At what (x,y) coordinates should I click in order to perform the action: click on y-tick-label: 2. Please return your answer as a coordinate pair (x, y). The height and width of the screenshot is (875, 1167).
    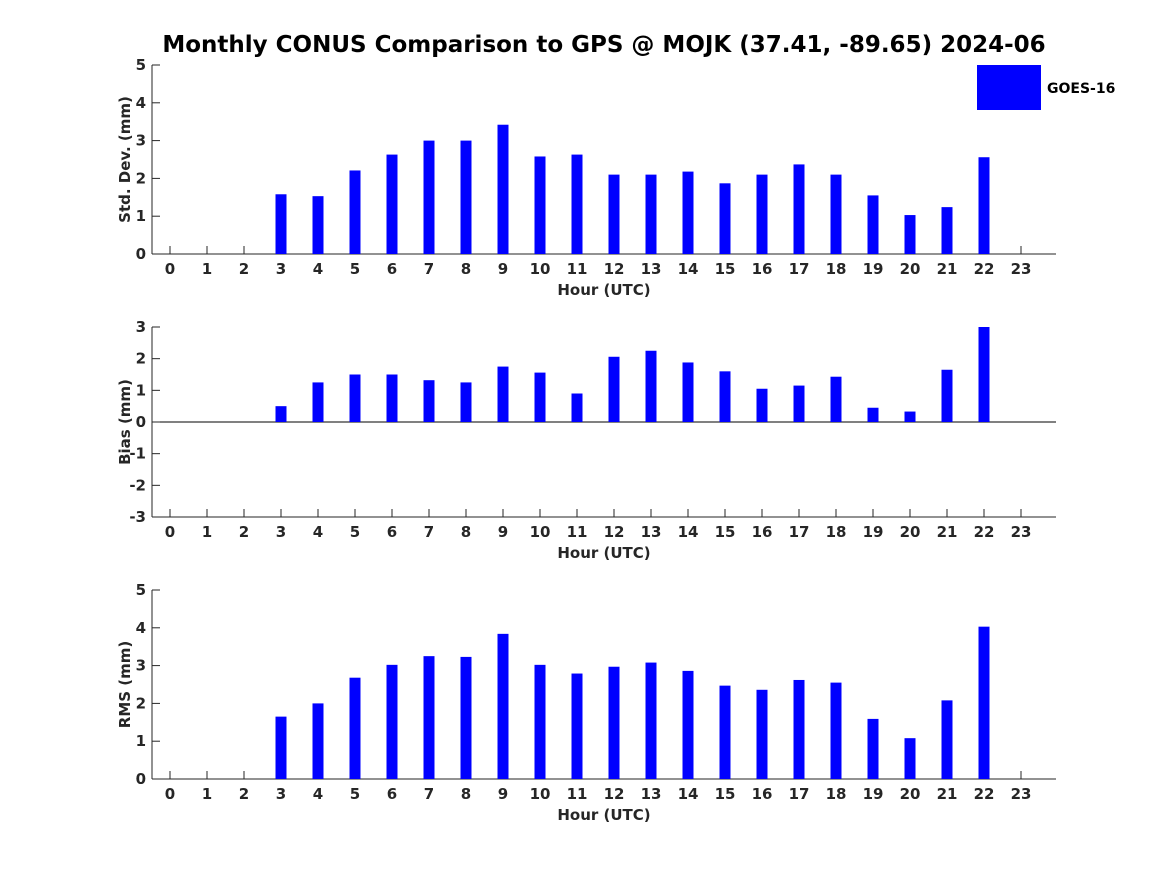
    Looking at the image, I should click on (141, 359).